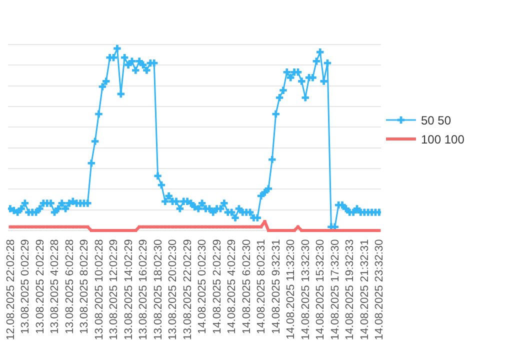 This screenshot has height=342, width=521. I want to click on legend-label: 100 100, so click(443, 139).